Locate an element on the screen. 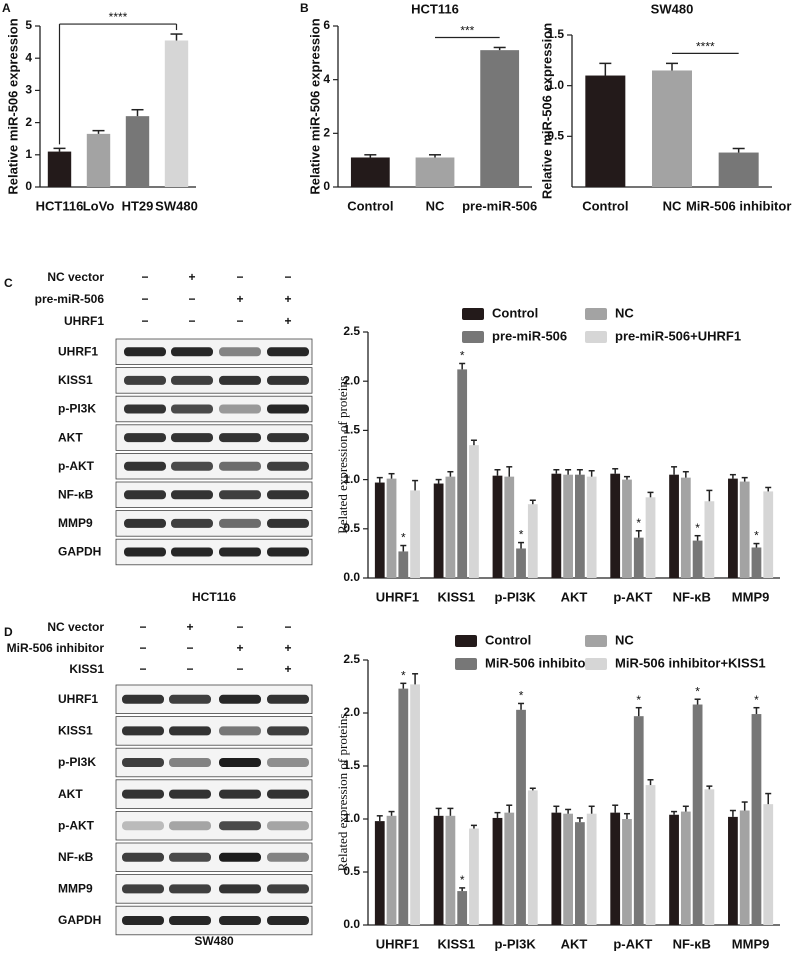  condition-label: UHRF1 is located at coordinates (84, 321).